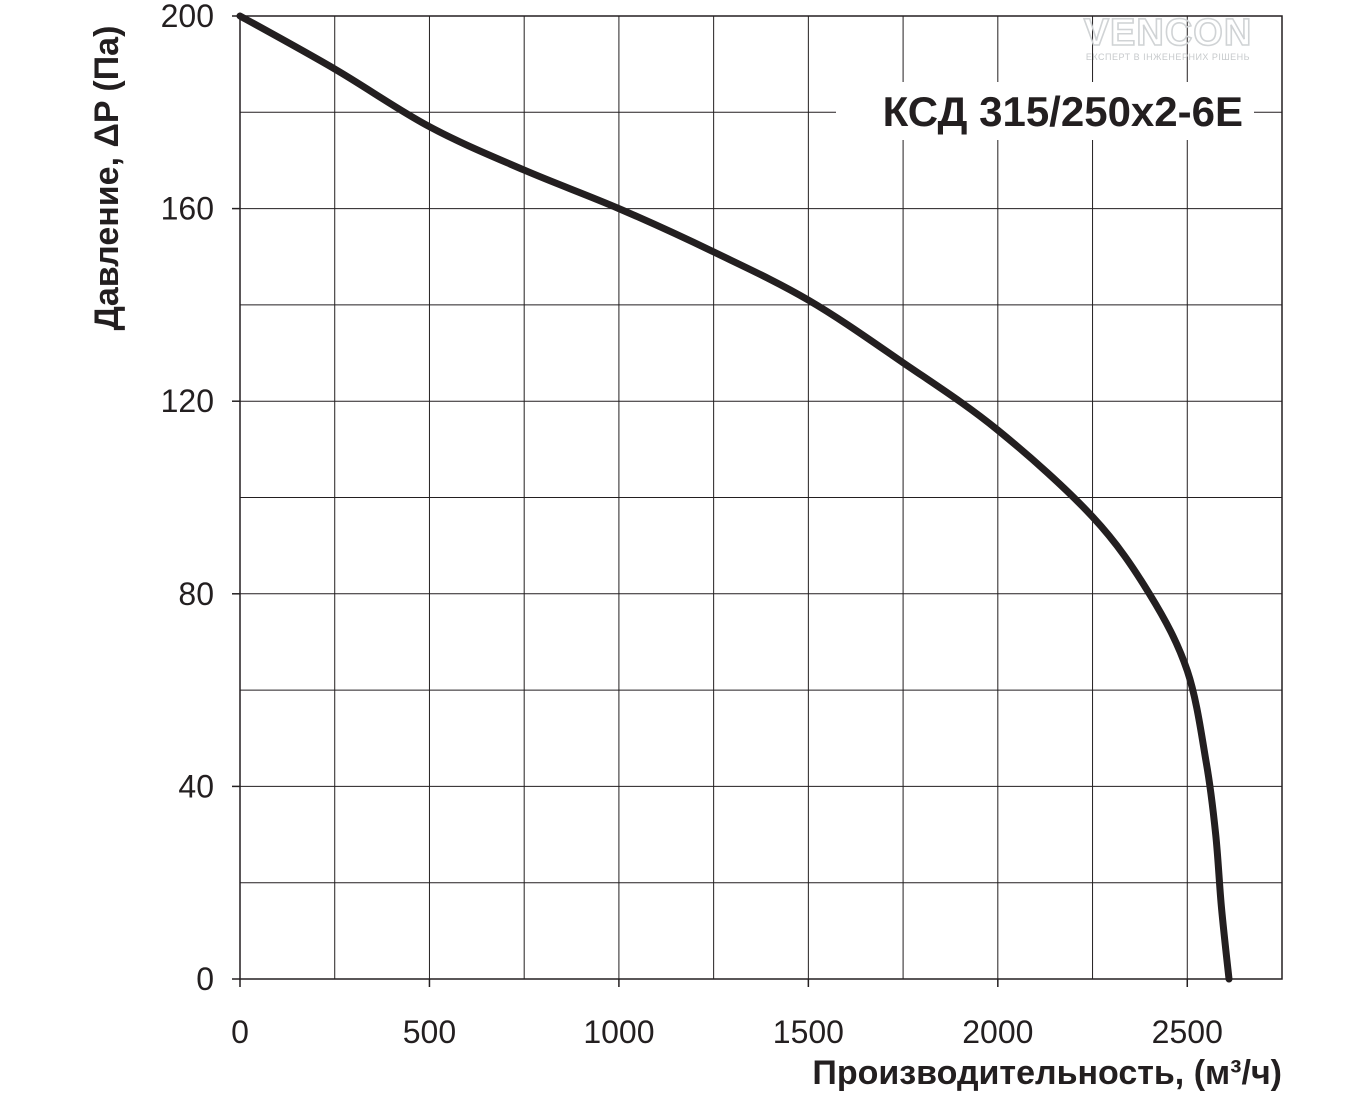  Describe the element at coordinates (618, 1032) in the screenshot. I see `x-tick-label: 1000` at that location.